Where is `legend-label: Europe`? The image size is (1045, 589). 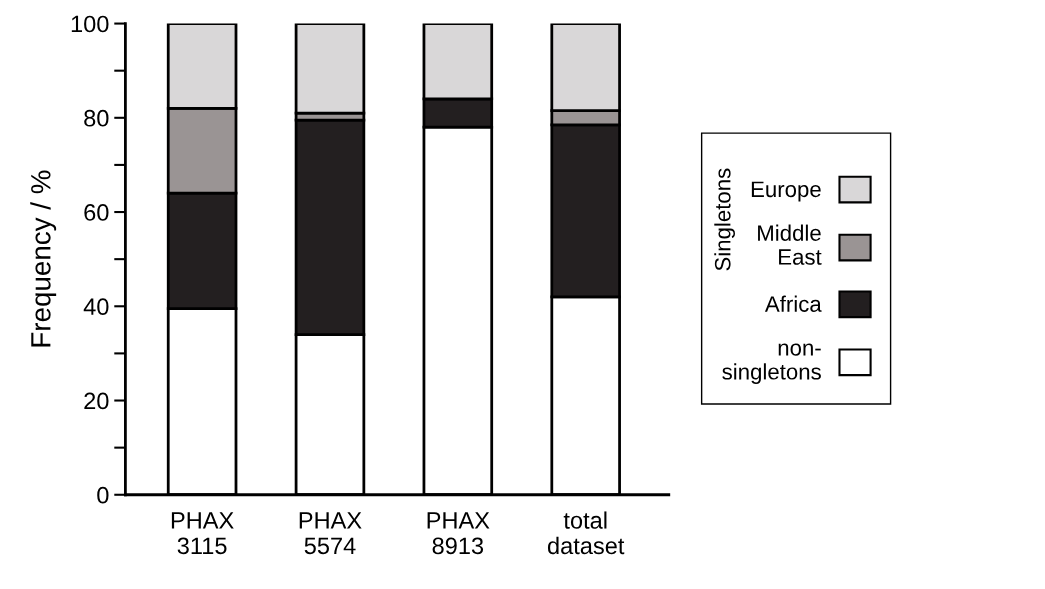 legend-label: Europe is located at coordinates (786, 191).